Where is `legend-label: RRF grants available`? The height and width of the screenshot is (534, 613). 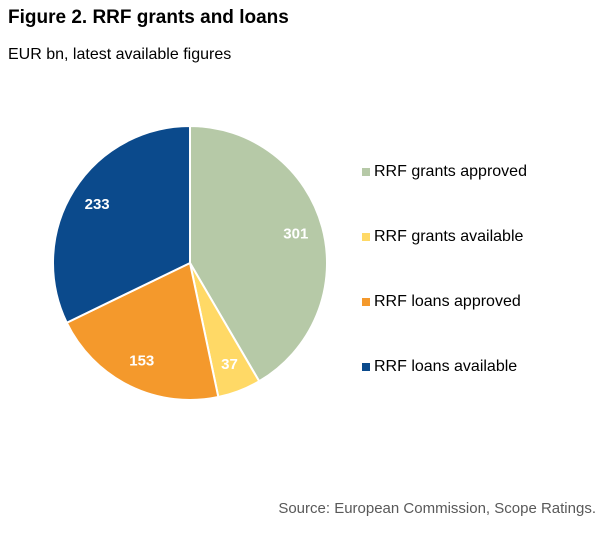
legend-label: RRF grants available is located at coordinates (449, 236).